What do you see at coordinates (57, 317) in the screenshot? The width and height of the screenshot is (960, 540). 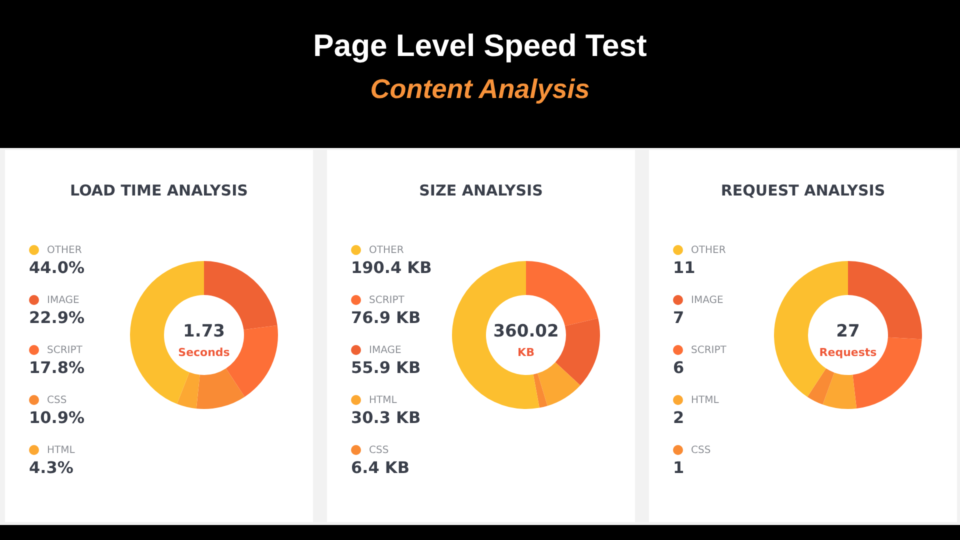 I see `data-label: 22.9%` at bounding box center [57, 317].